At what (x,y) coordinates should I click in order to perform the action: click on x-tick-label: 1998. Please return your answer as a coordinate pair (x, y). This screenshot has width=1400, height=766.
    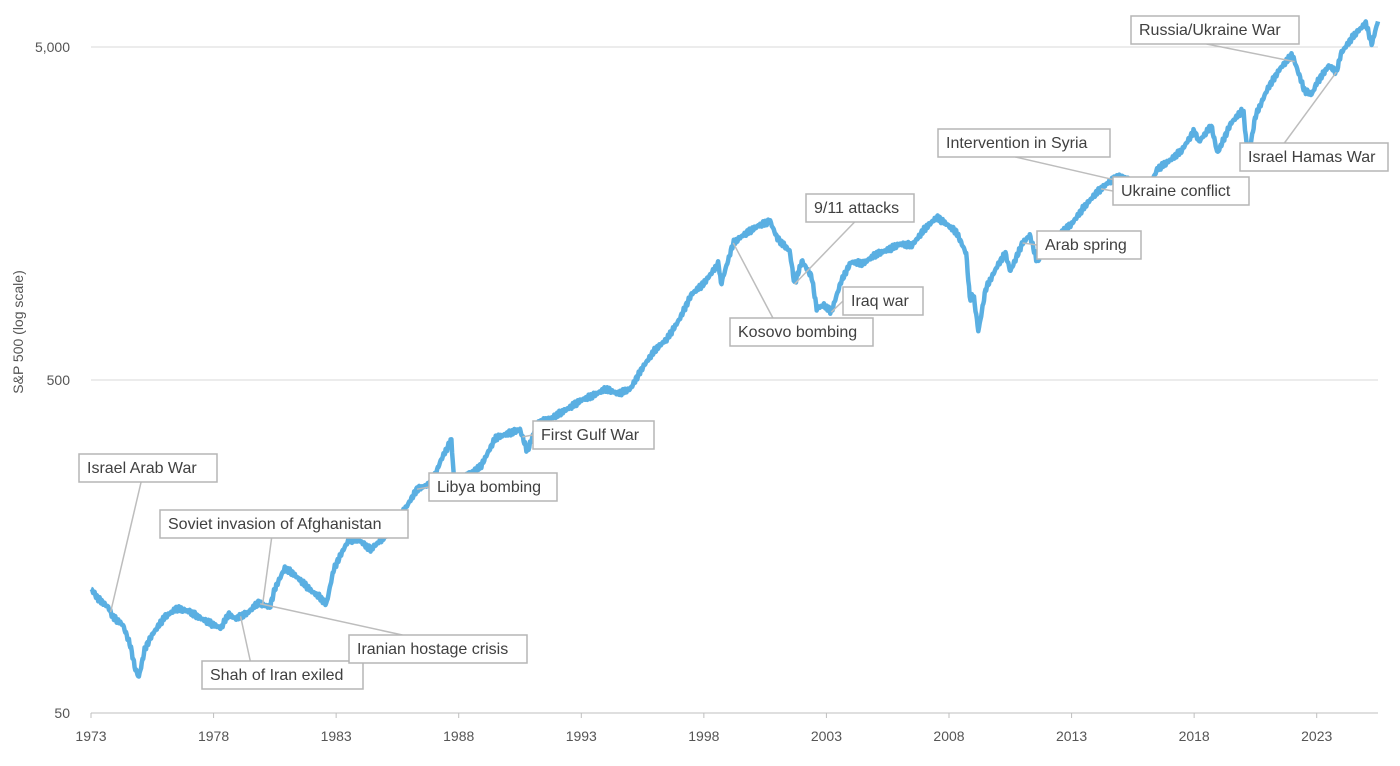
    Looking at the image, I should click on (703, 736).